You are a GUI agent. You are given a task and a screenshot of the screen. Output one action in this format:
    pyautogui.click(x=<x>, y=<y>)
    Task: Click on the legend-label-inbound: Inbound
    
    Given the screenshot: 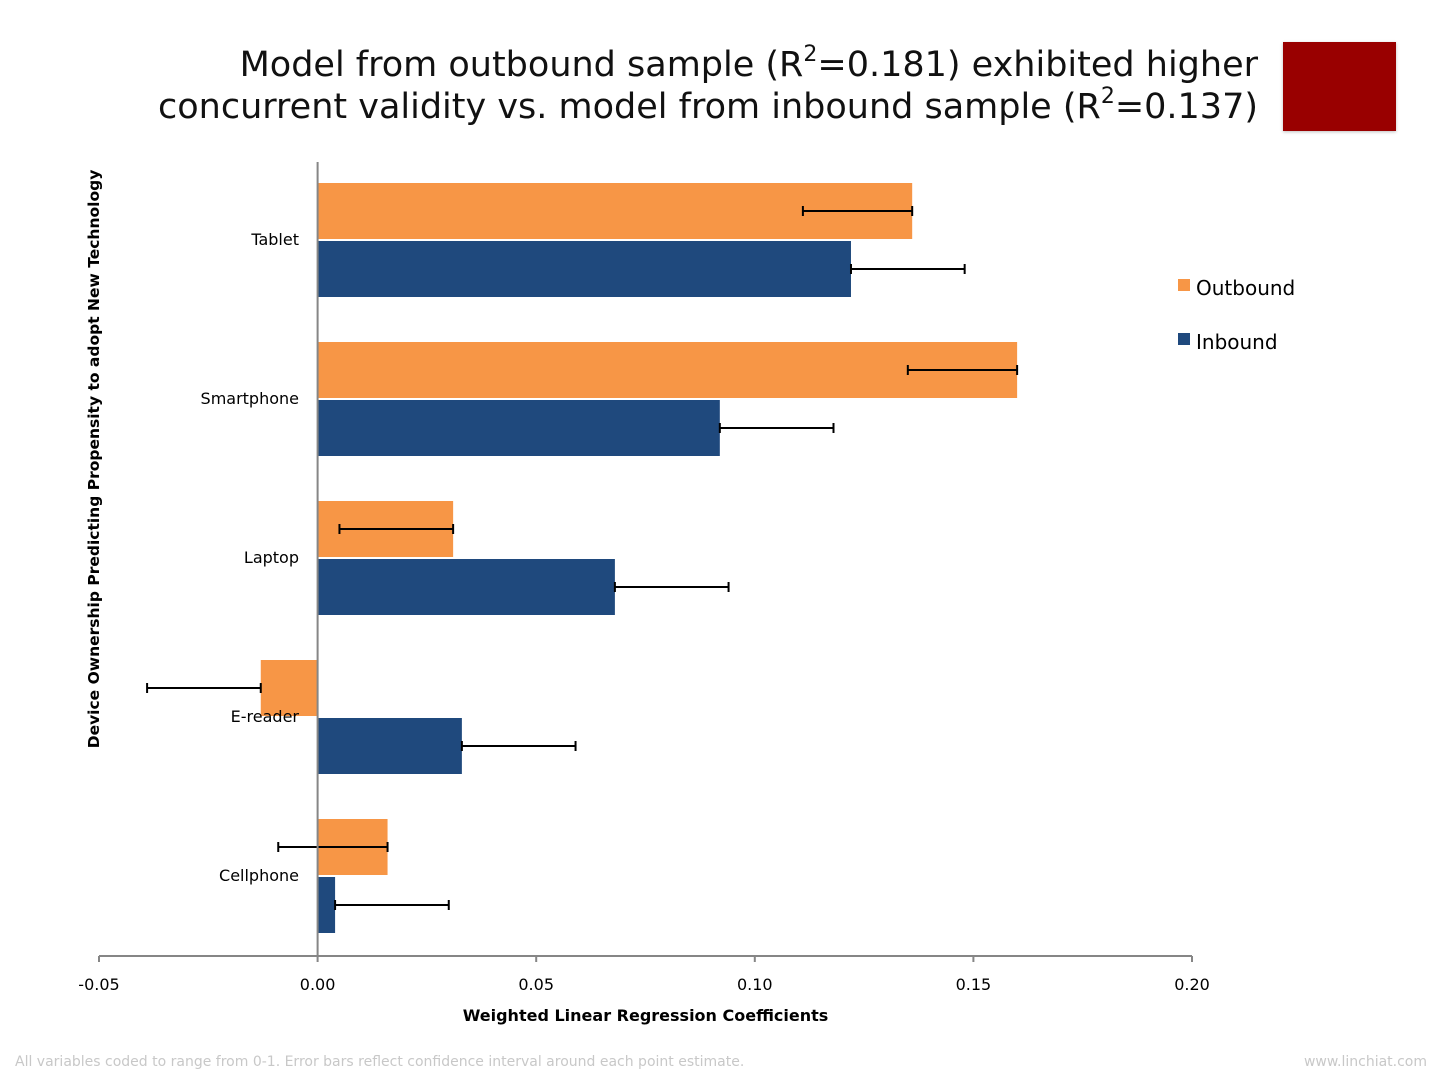 What is the action you would take?
    pyautogui.click(x=1237, y=342)
    